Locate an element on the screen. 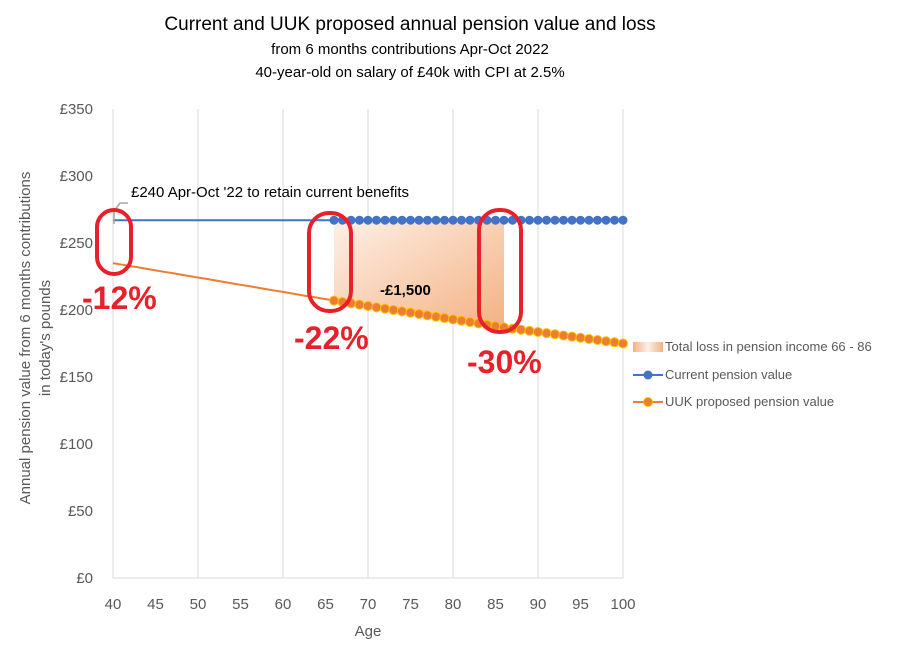 The height and width of the screenshot is (661, 909). legend-swatch-current is located at coordinates (648, 374).